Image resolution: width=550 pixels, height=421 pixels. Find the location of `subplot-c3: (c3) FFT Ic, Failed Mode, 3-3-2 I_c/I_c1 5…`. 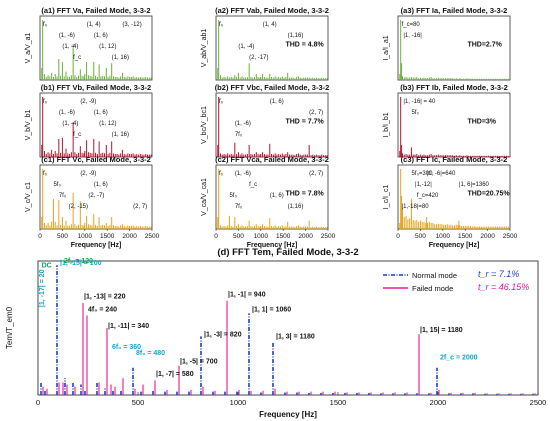

subplot-c3: (c3) FFT Ic, Failed Mode, 3-3-2 I_c/I_c1 5… is located at coordinates (450, 202).